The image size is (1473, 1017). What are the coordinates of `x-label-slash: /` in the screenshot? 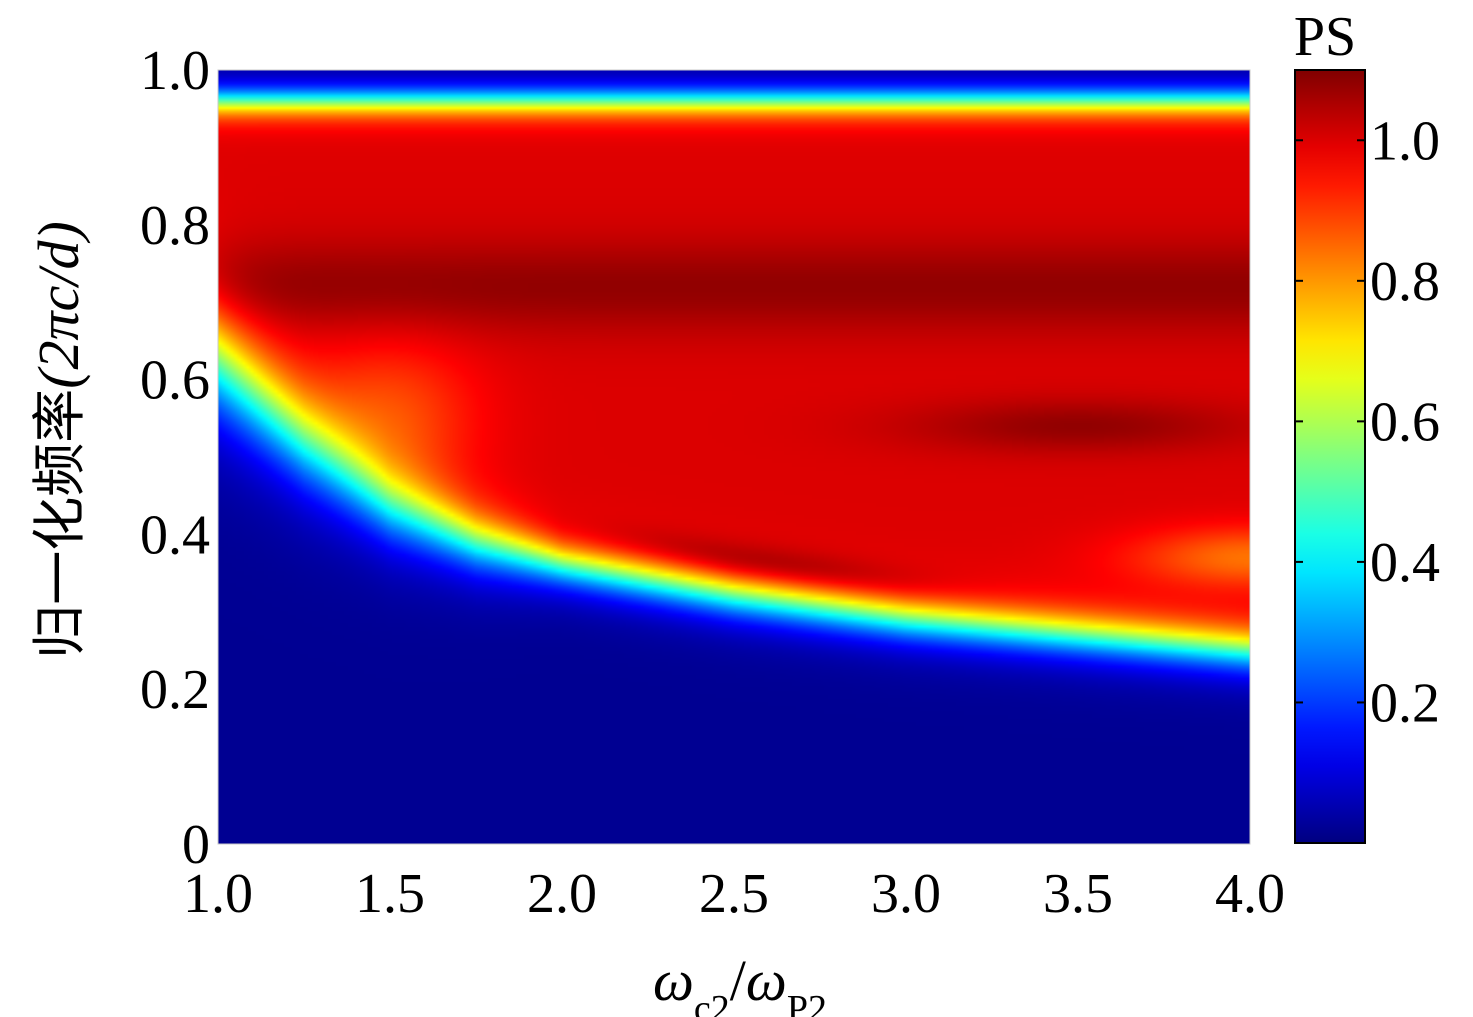 It's located at (738, 980).